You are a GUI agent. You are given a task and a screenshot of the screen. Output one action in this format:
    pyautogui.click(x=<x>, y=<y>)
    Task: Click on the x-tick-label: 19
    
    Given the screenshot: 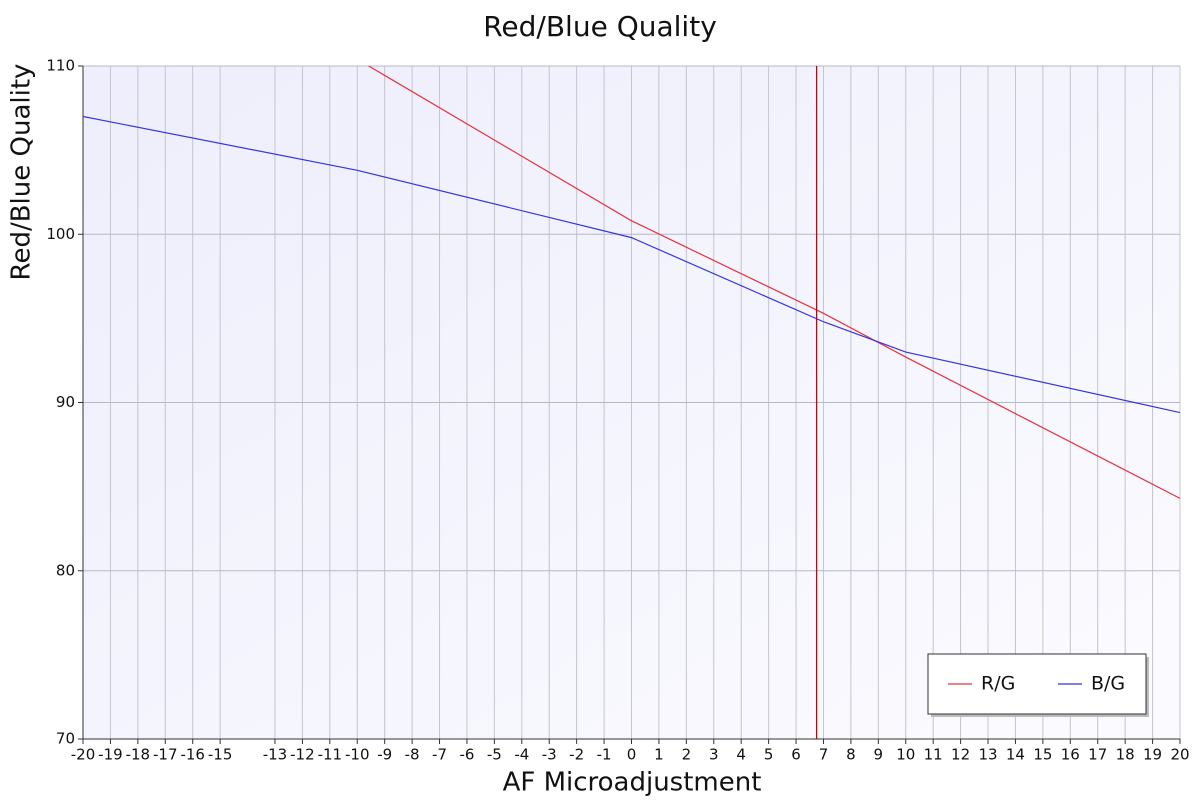 What is the action you would take?
    pyautogui.click(x=1152, y=755)
    